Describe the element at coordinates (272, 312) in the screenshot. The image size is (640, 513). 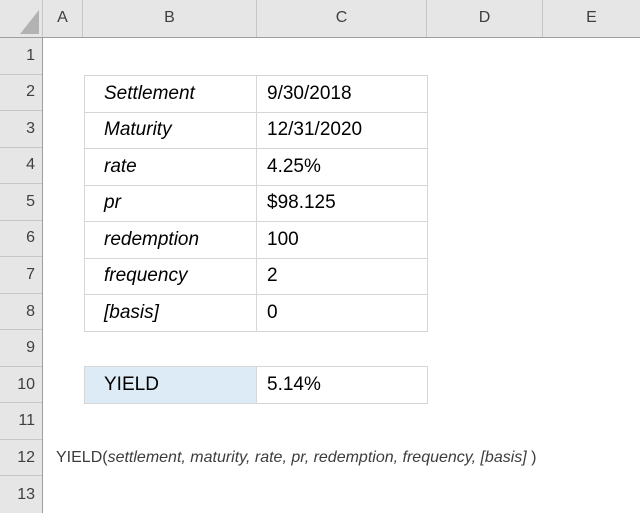
I see `input-value: 0` at that location.